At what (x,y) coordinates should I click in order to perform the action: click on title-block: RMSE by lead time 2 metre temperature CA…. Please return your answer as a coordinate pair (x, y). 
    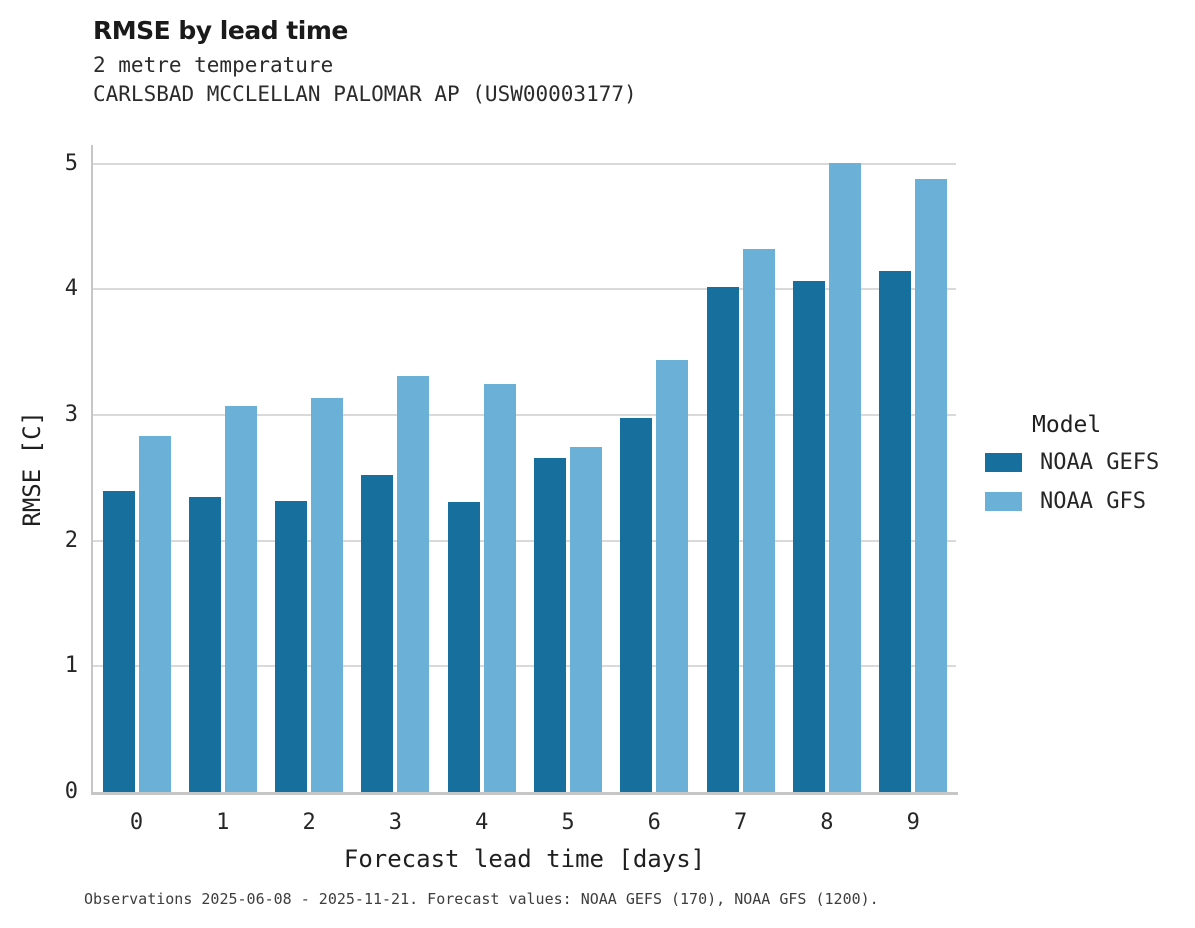
    Looking at the image, I should click on (365, 62).